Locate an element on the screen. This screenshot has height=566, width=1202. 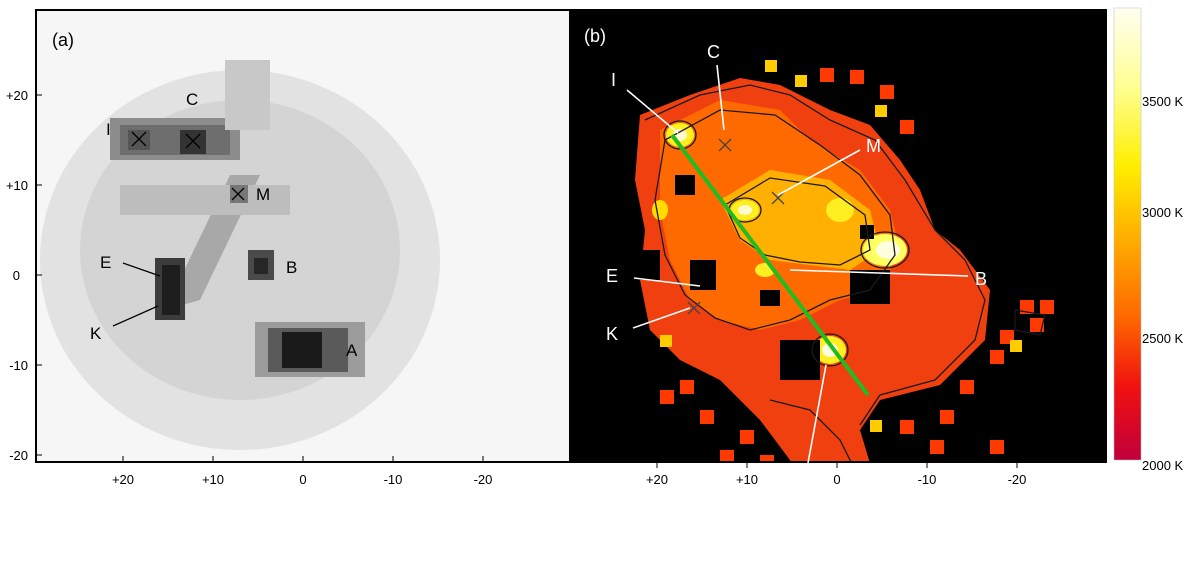
panel-b-label: (b) is located at coordinates (595, 36).